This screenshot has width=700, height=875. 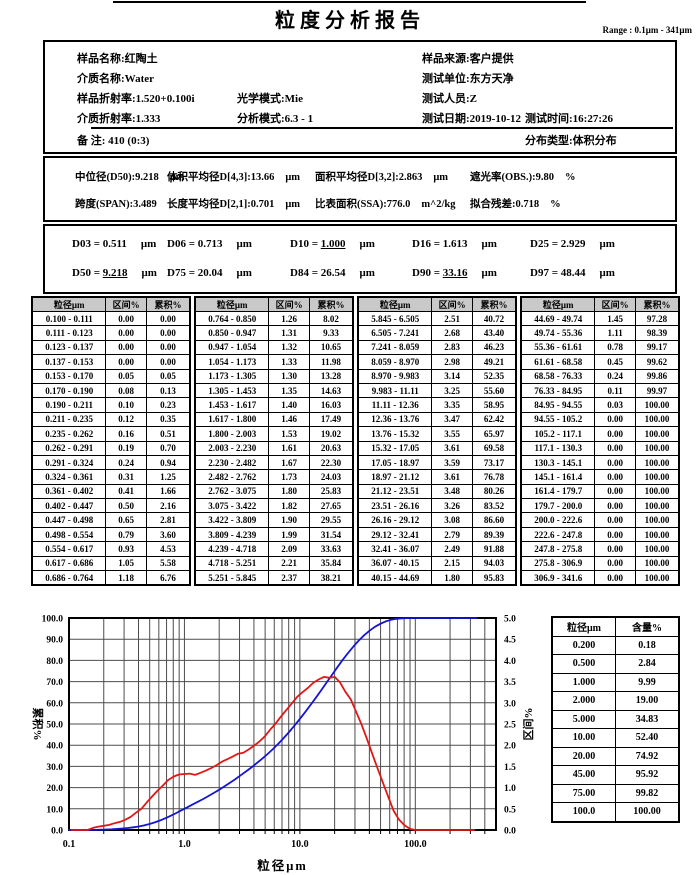 What do you see at coordinates (168, 534) in the screenshot?
I see `cumulative-cell: 3.60` at bounding box center [168, 534].